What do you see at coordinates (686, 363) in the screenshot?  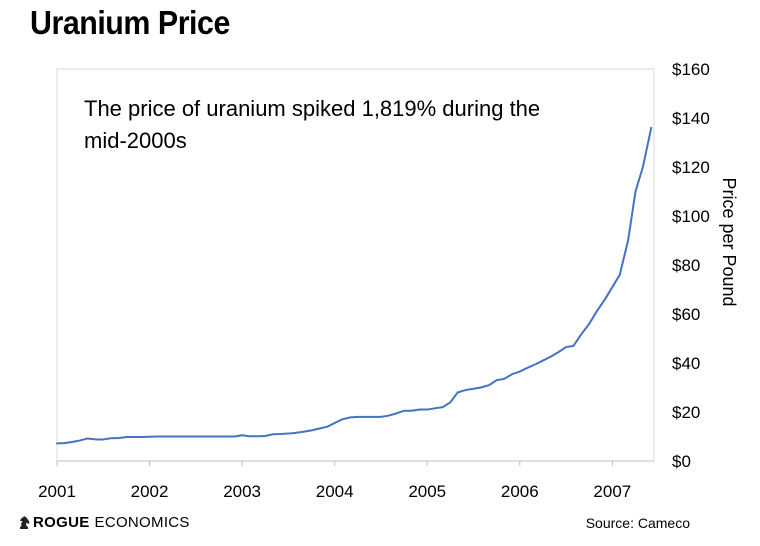 I see `y-tick-label: $40` at bounding box center [686, 363].